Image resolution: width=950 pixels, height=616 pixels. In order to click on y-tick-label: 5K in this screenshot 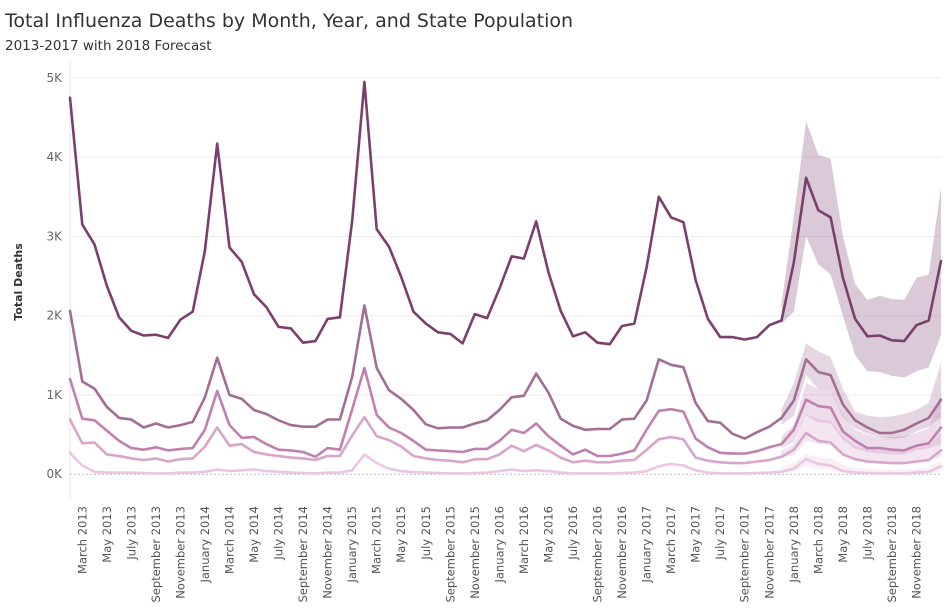, I will do `click(54, 78)`.